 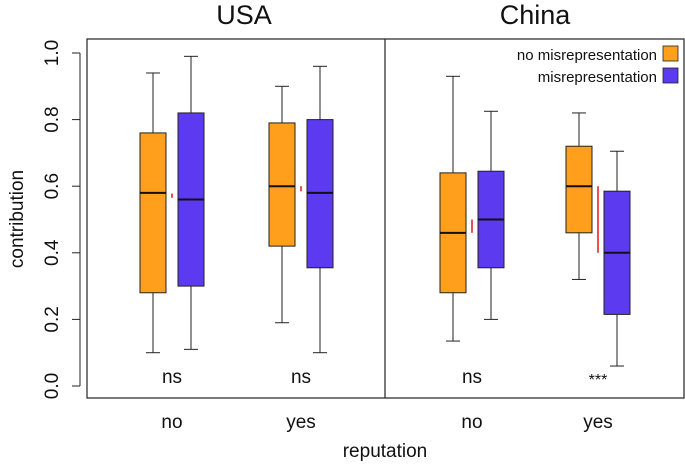 I want to click on panel-title-china: China, so click(x=536, y=15).